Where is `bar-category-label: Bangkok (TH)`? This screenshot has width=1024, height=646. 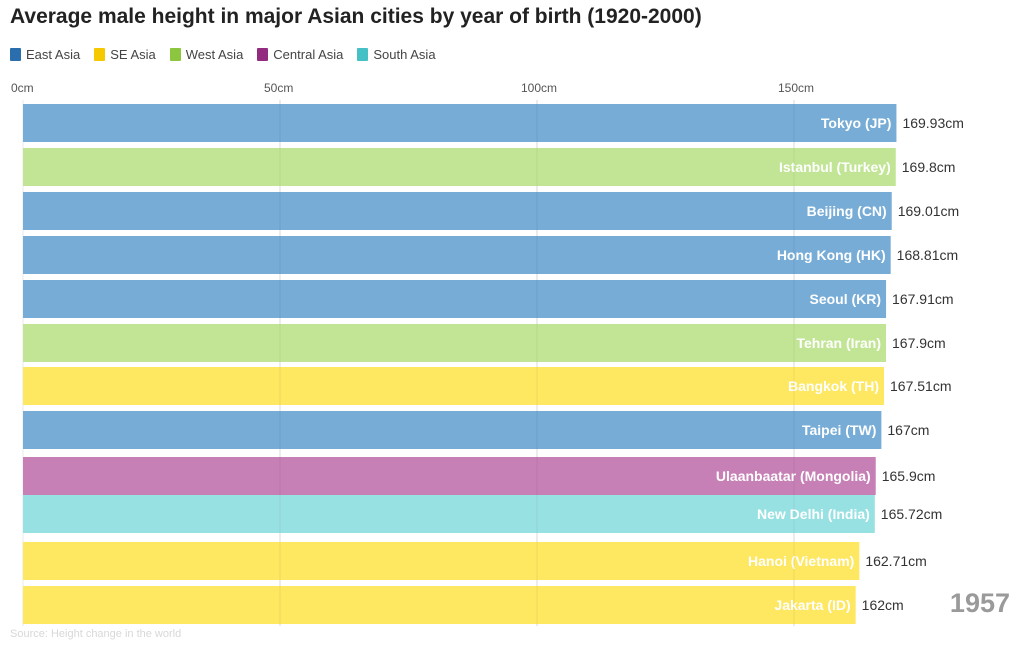
bar-category-label: Bangkok (TH) is located at coordinates (833, 386).